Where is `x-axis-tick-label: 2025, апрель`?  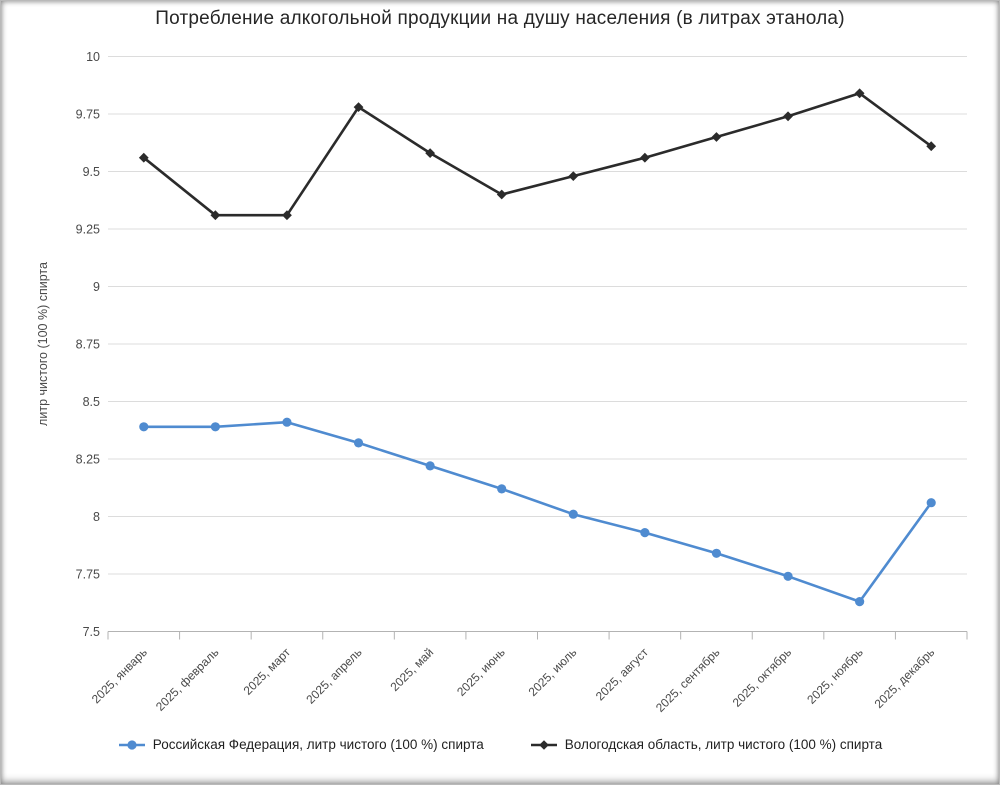 x-axis-tick-label: 2025, апрель is located at coordinates (333, 675).